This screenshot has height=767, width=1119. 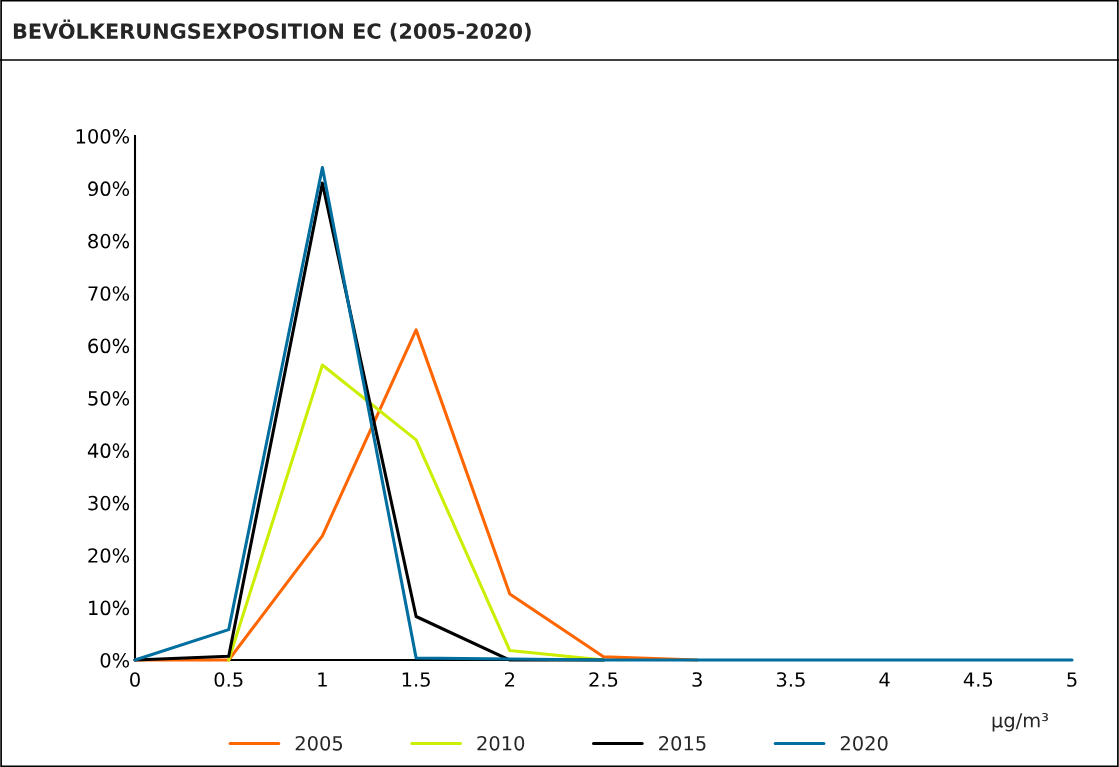 What do you see at coordinates (319, 743) in the screenshot?
I see `legend-label: 2005` at bounding box center [319, 743].